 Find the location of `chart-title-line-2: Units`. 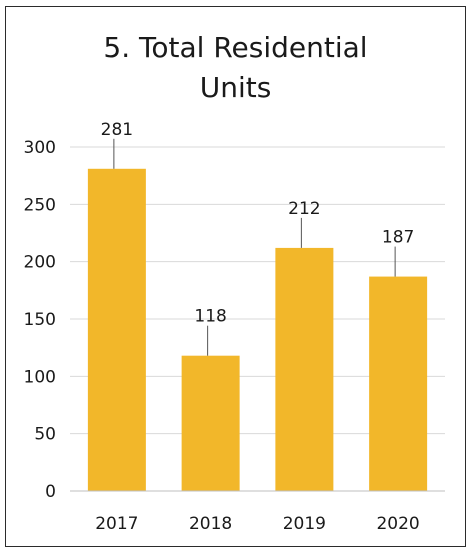

chart-title-line-2: Units is located at coordinates (235, 87).